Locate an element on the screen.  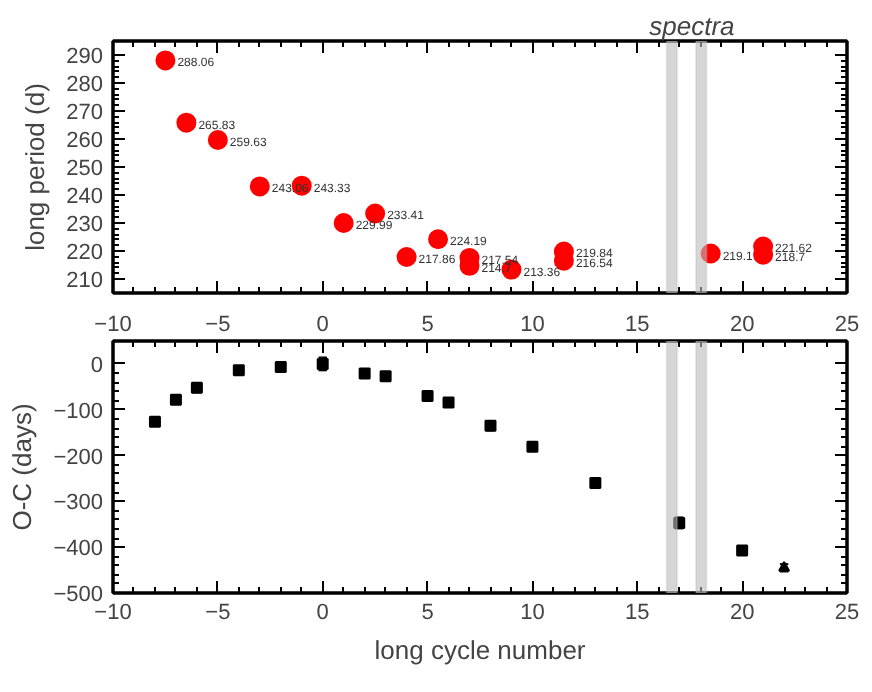
x2-tick-label: −5 is located at coordinates (218, 613).